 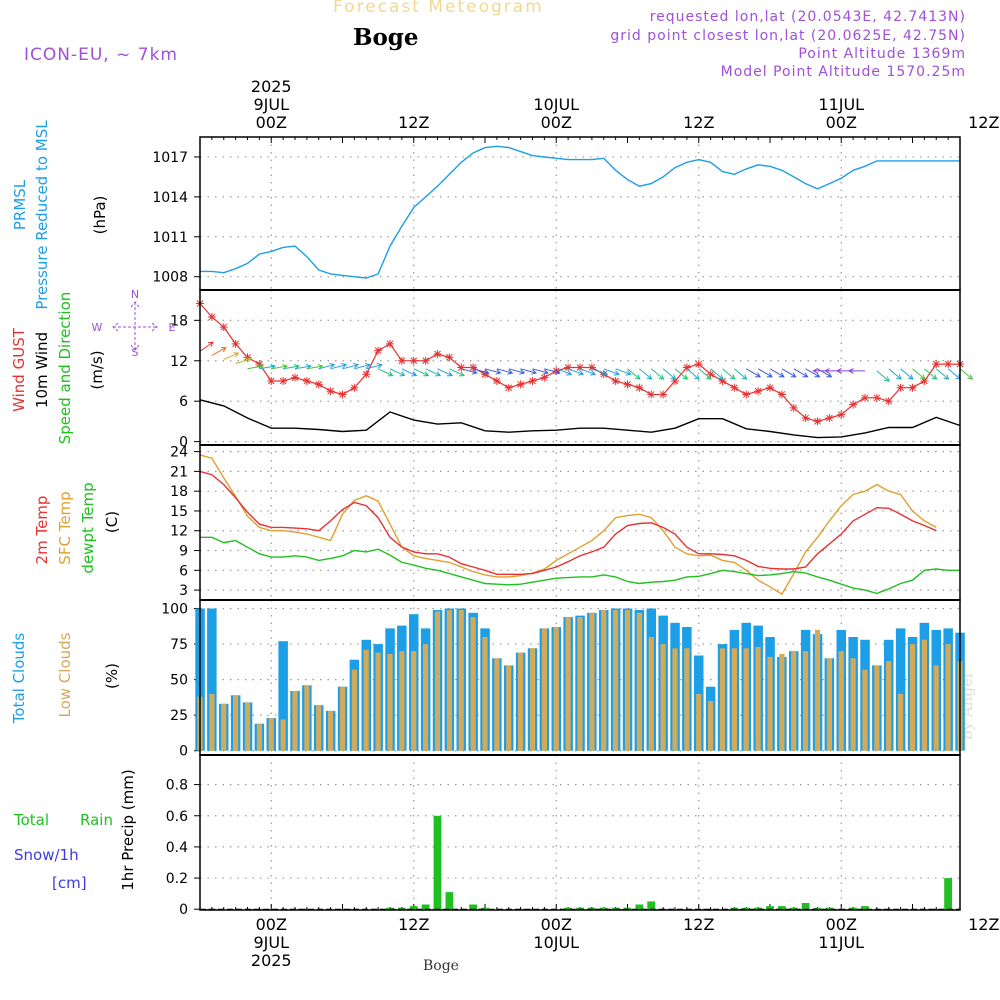 What do you see at coordinates (438, 8) in the screenshot?
I see `meteogram-title: Forecast Meteogram` at bounding box center [438, 8].